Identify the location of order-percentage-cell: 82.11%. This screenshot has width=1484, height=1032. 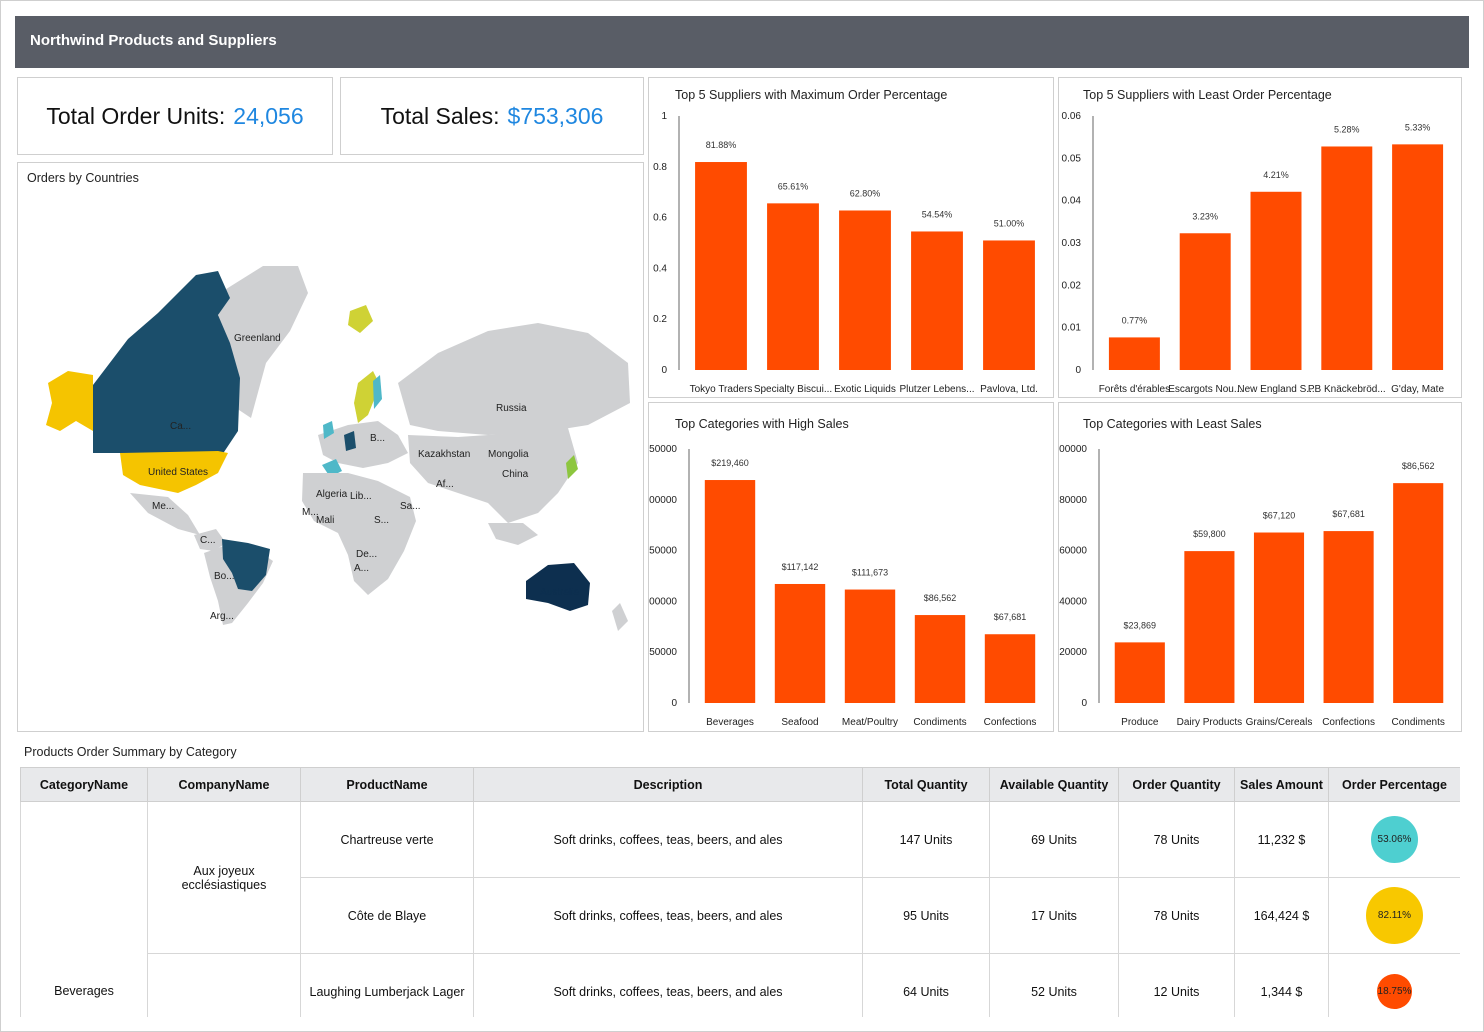
(1394, 915).